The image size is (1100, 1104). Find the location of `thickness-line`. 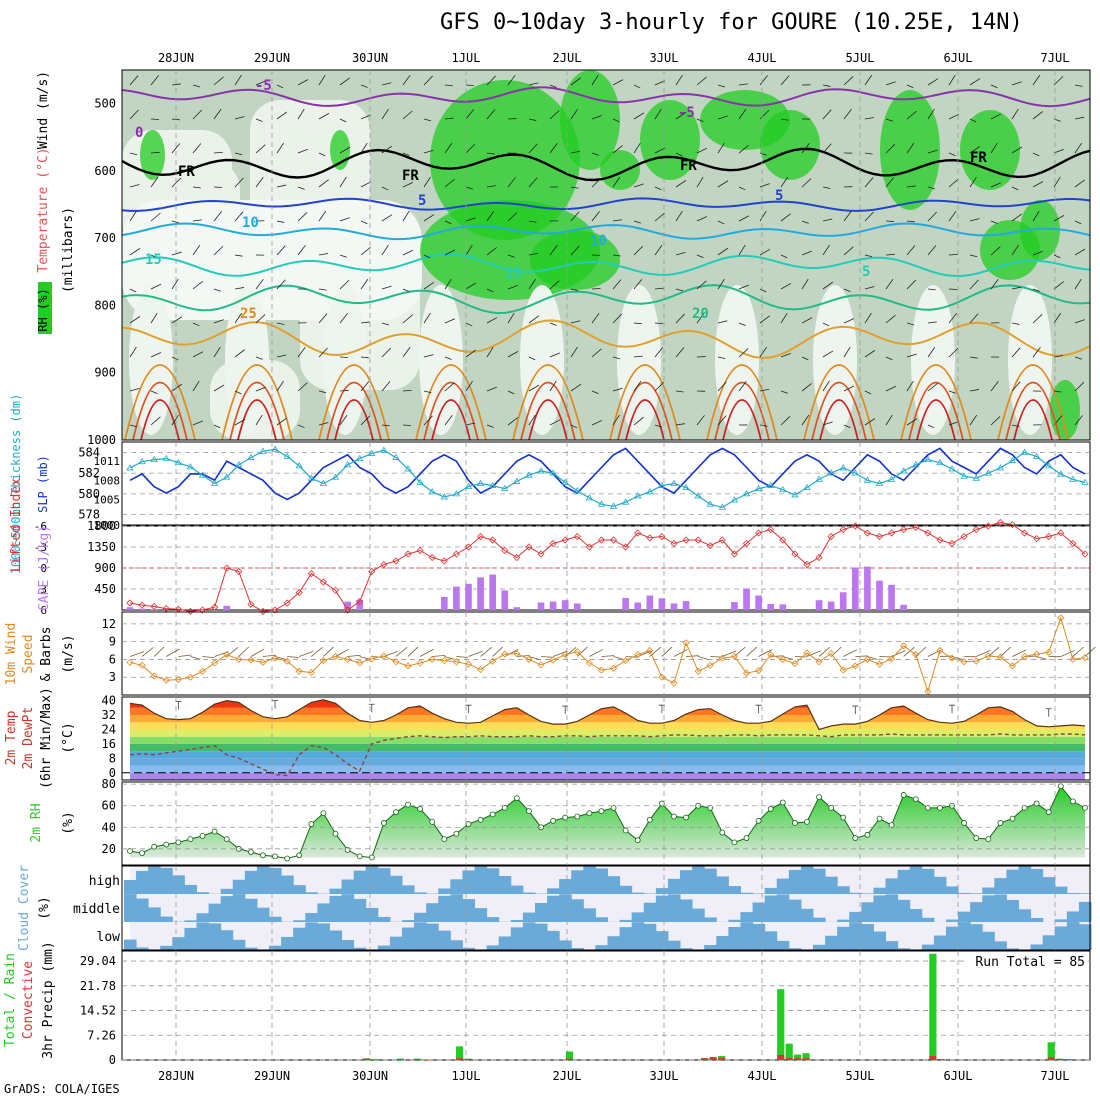

thickness-line is located at coordinates (607, 478).